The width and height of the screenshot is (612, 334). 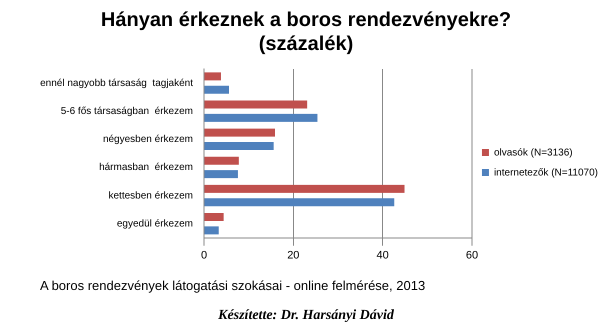 What do you see at coordinates (233, 285) in the screenshot?
I see `text: A boros rendezvények látogatási szokásai - online felmérése, 2013` at bounding box center [233, 285].